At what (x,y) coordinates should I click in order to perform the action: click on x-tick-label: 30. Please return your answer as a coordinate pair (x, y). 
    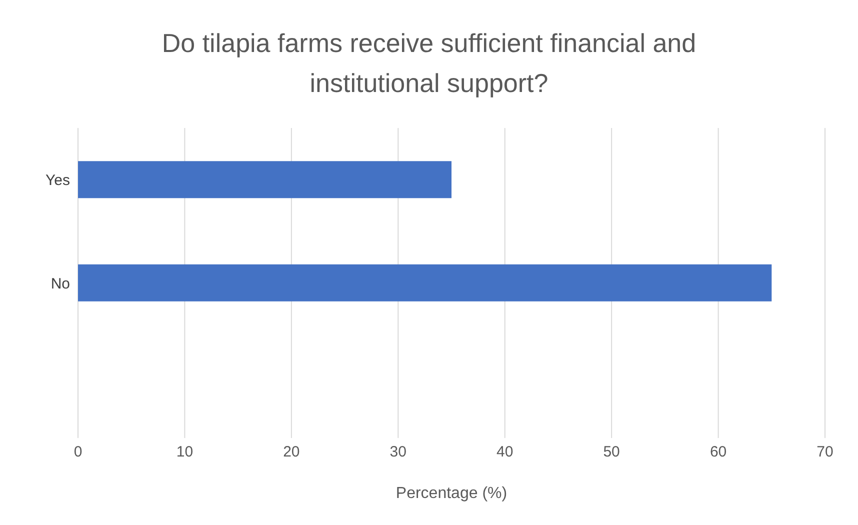
    Looking at the image, I should click on (398, 452).